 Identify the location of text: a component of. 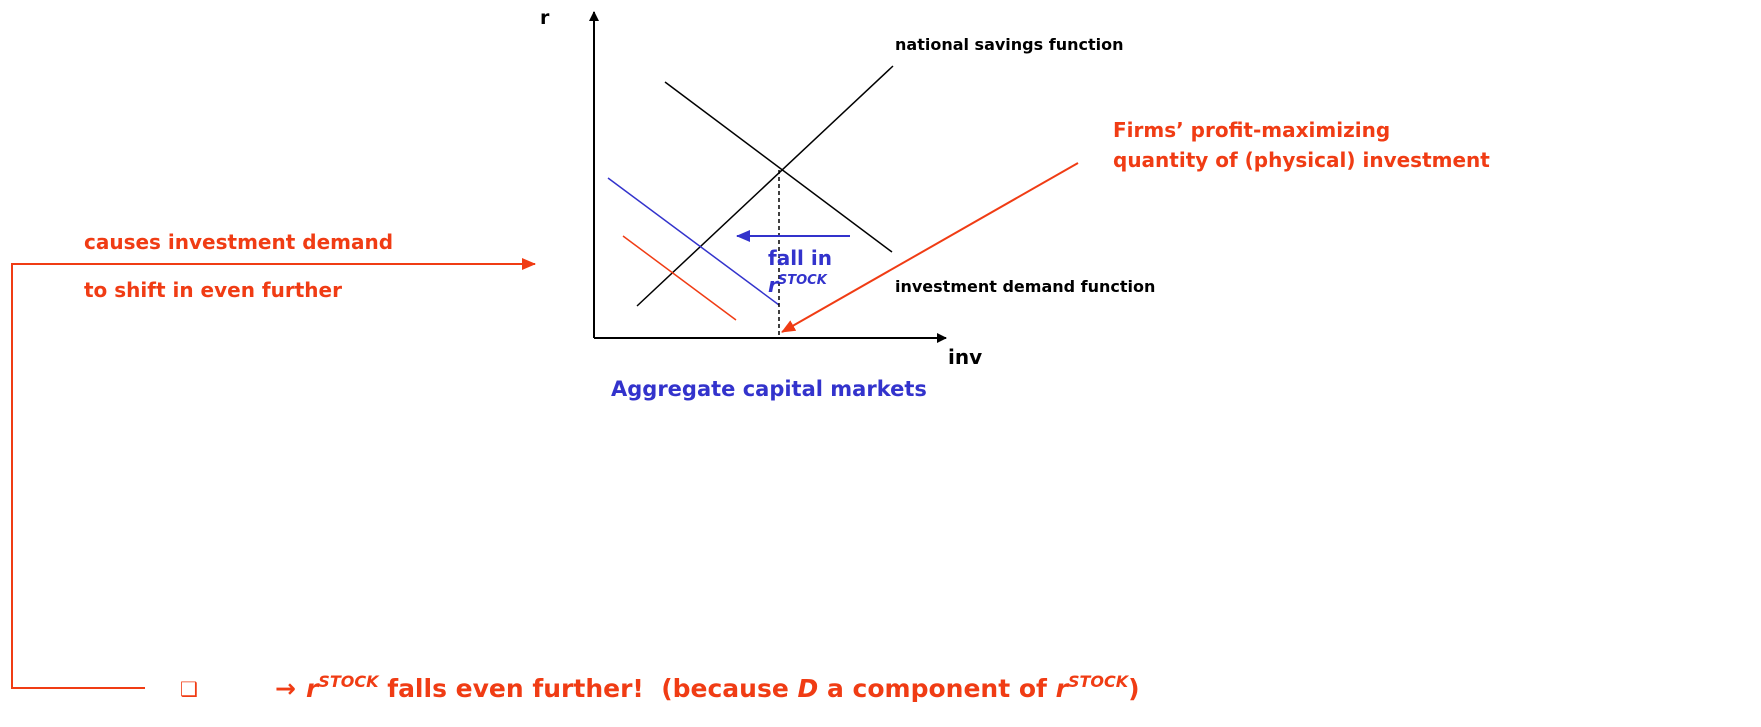
(936, 688).